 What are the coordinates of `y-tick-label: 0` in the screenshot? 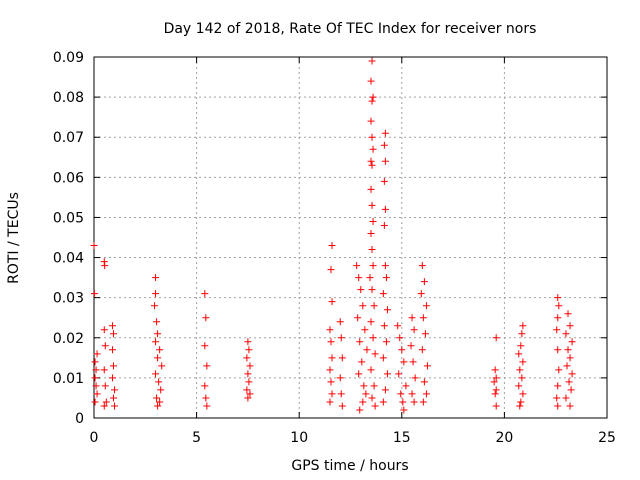 It's located at (79, 419).